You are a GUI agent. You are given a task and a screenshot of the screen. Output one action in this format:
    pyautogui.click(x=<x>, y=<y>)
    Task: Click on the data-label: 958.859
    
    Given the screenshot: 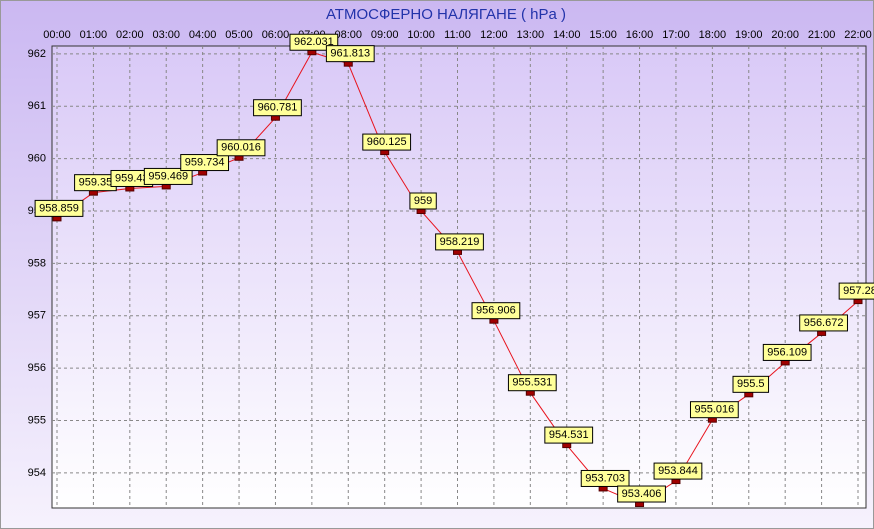 What is the action you would take?
    pyautogui.click(x=59, y=208)
    